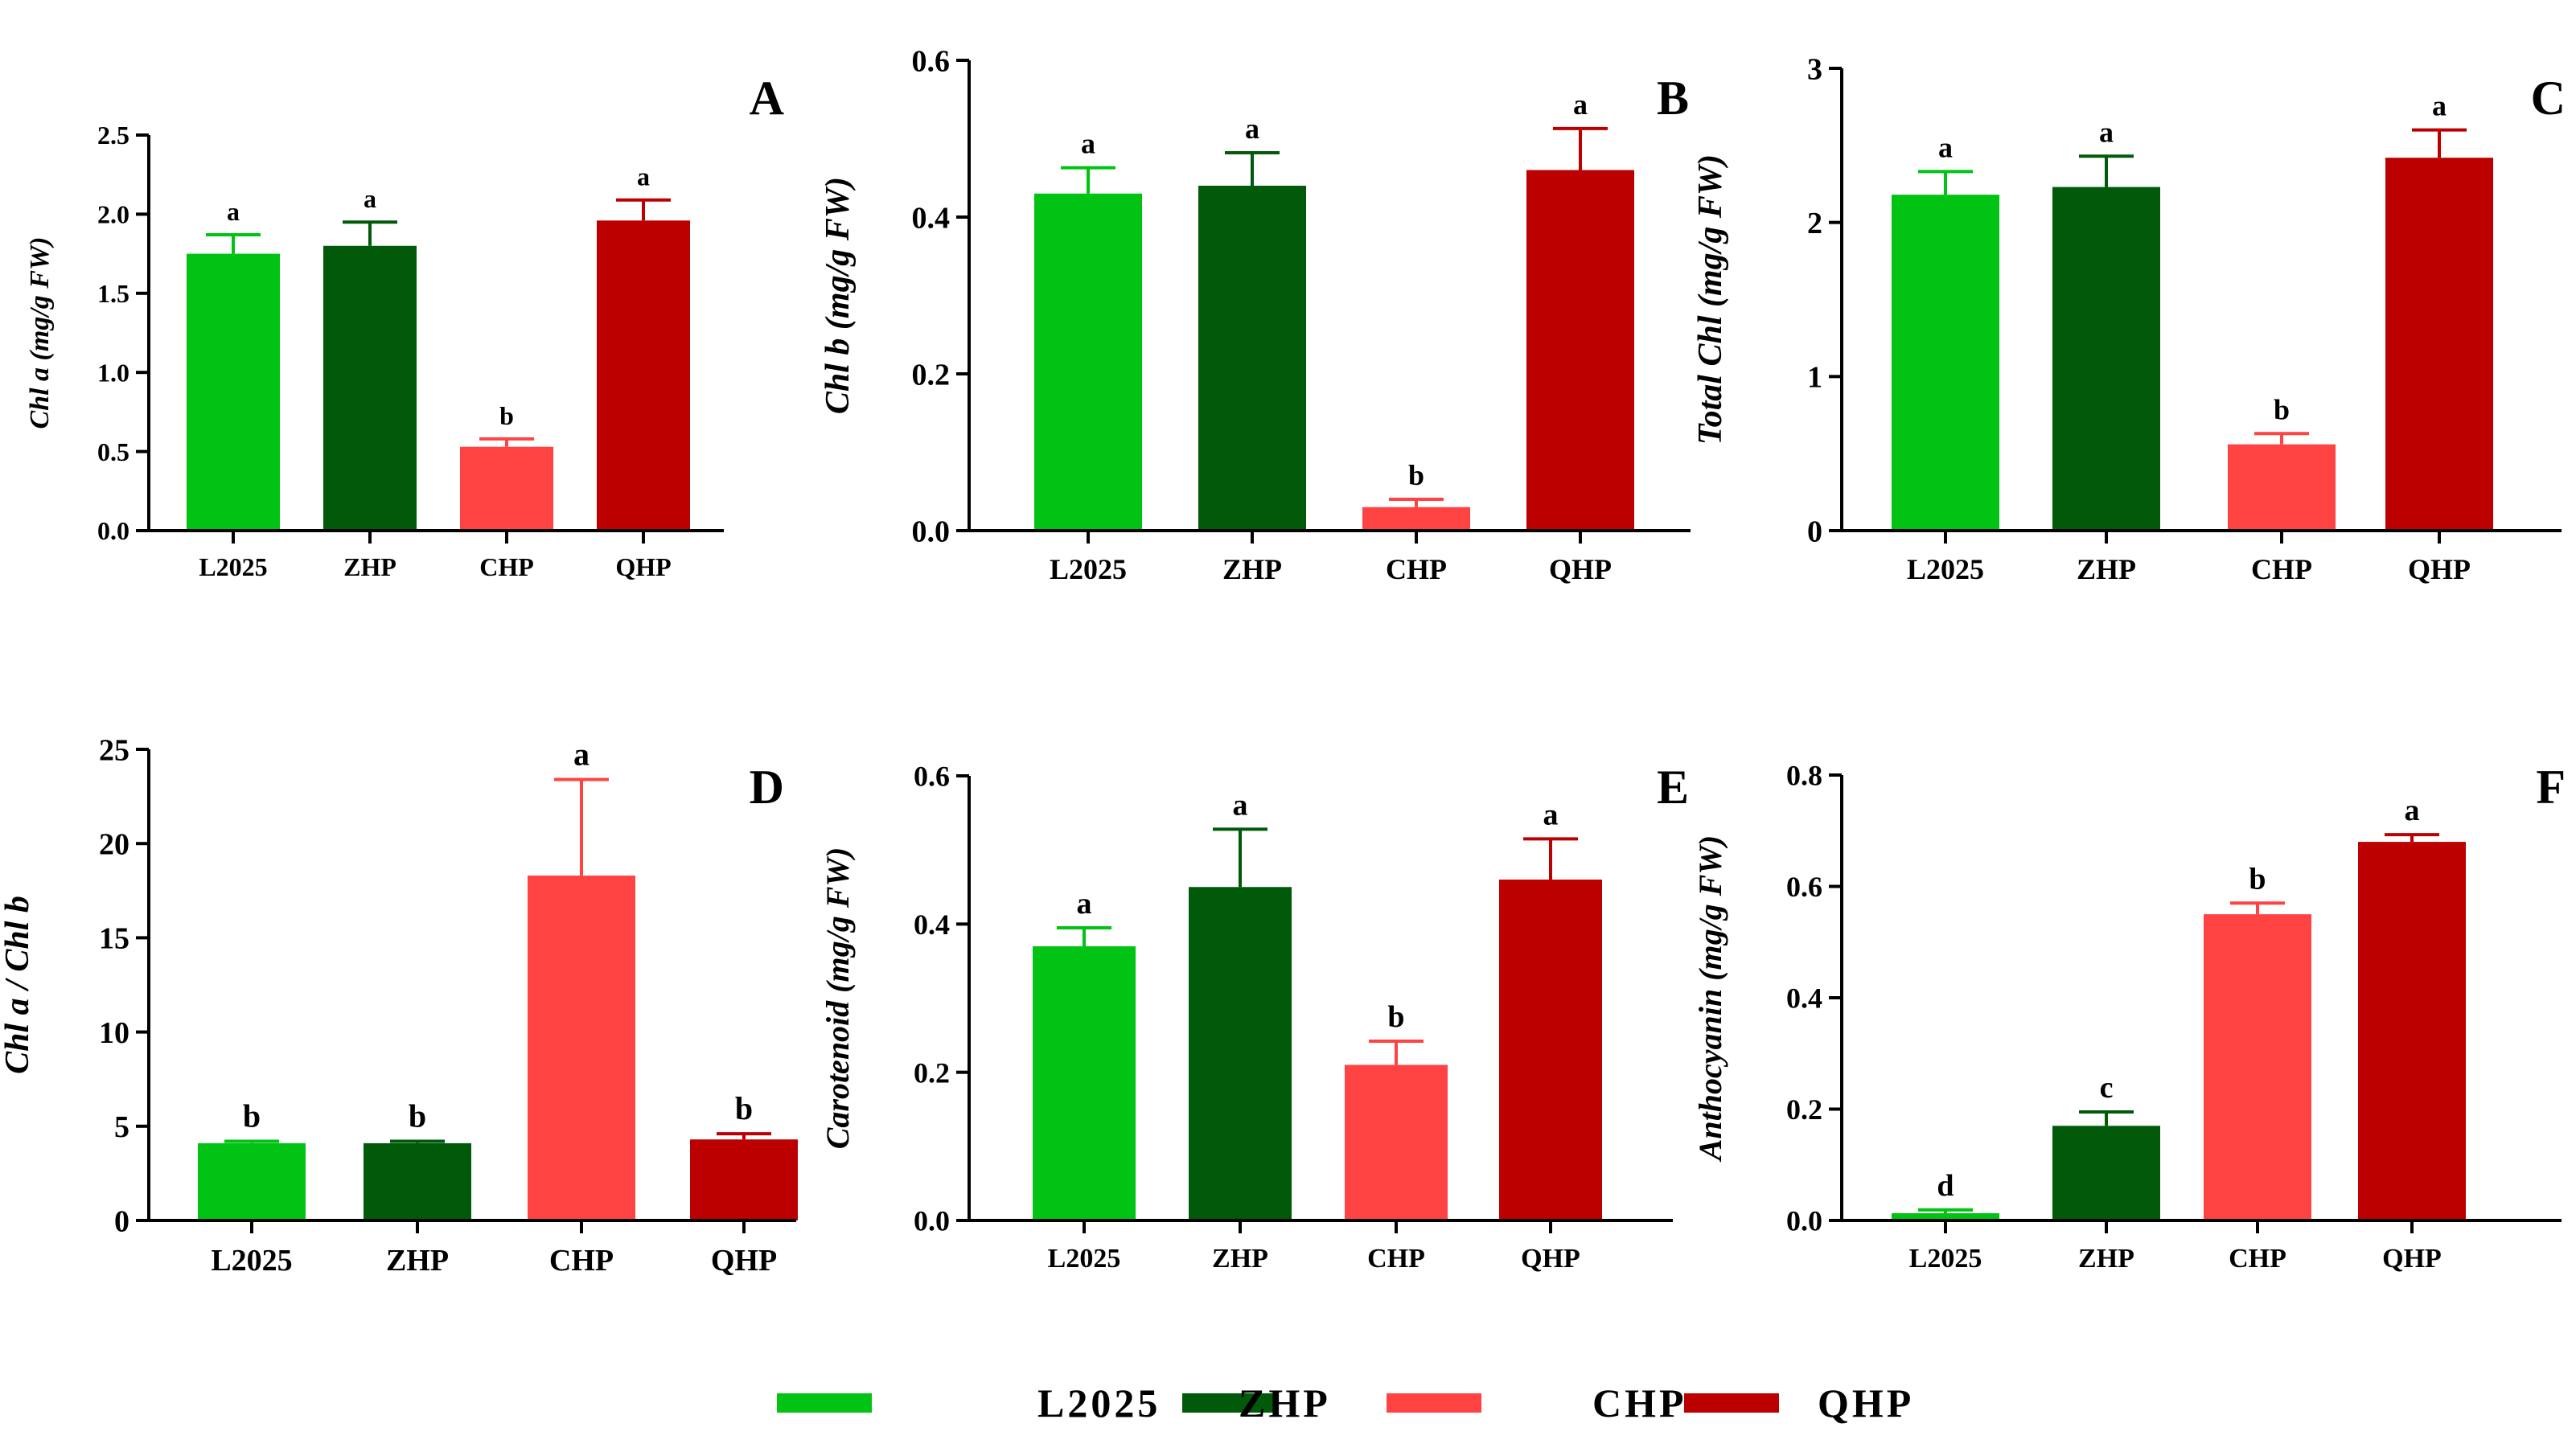 The height and width of the screenshot is (1448, 2576). Describe the element at coordinates (767, 787) in the screenshot. I see `panel-label: D` at that location.